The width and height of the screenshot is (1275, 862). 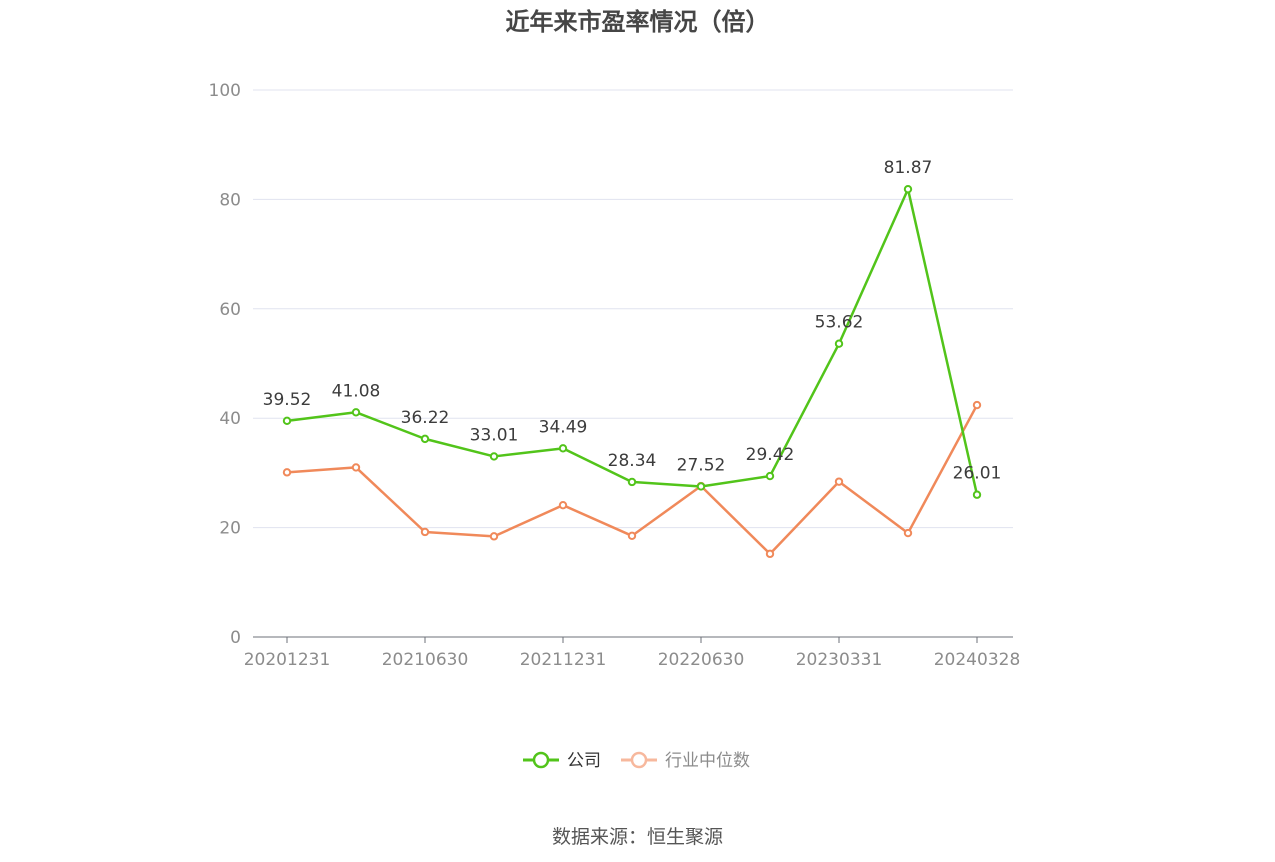 What do you see at coordinates (235, 638) in the screenshot?
I see `y-tick-label: 0` at bounding box center [235, 638].